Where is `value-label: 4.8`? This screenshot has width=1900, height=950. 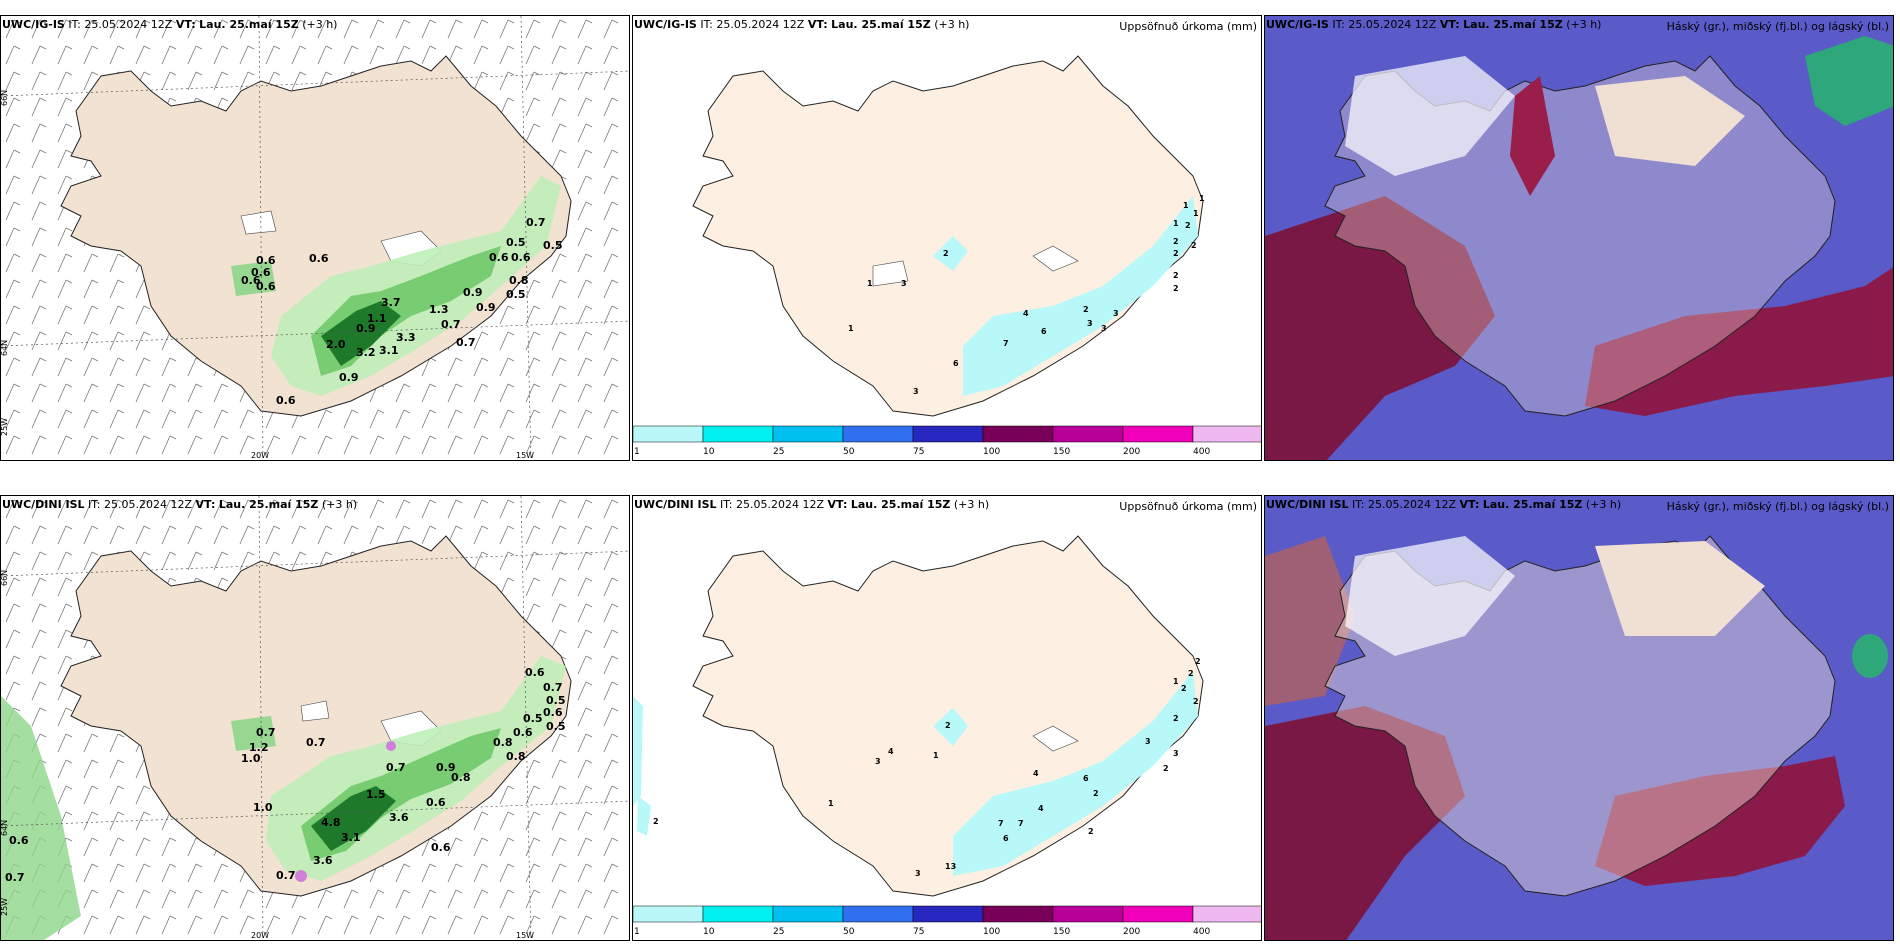 value-label: 4.8 is located at coordinates (331, 822).